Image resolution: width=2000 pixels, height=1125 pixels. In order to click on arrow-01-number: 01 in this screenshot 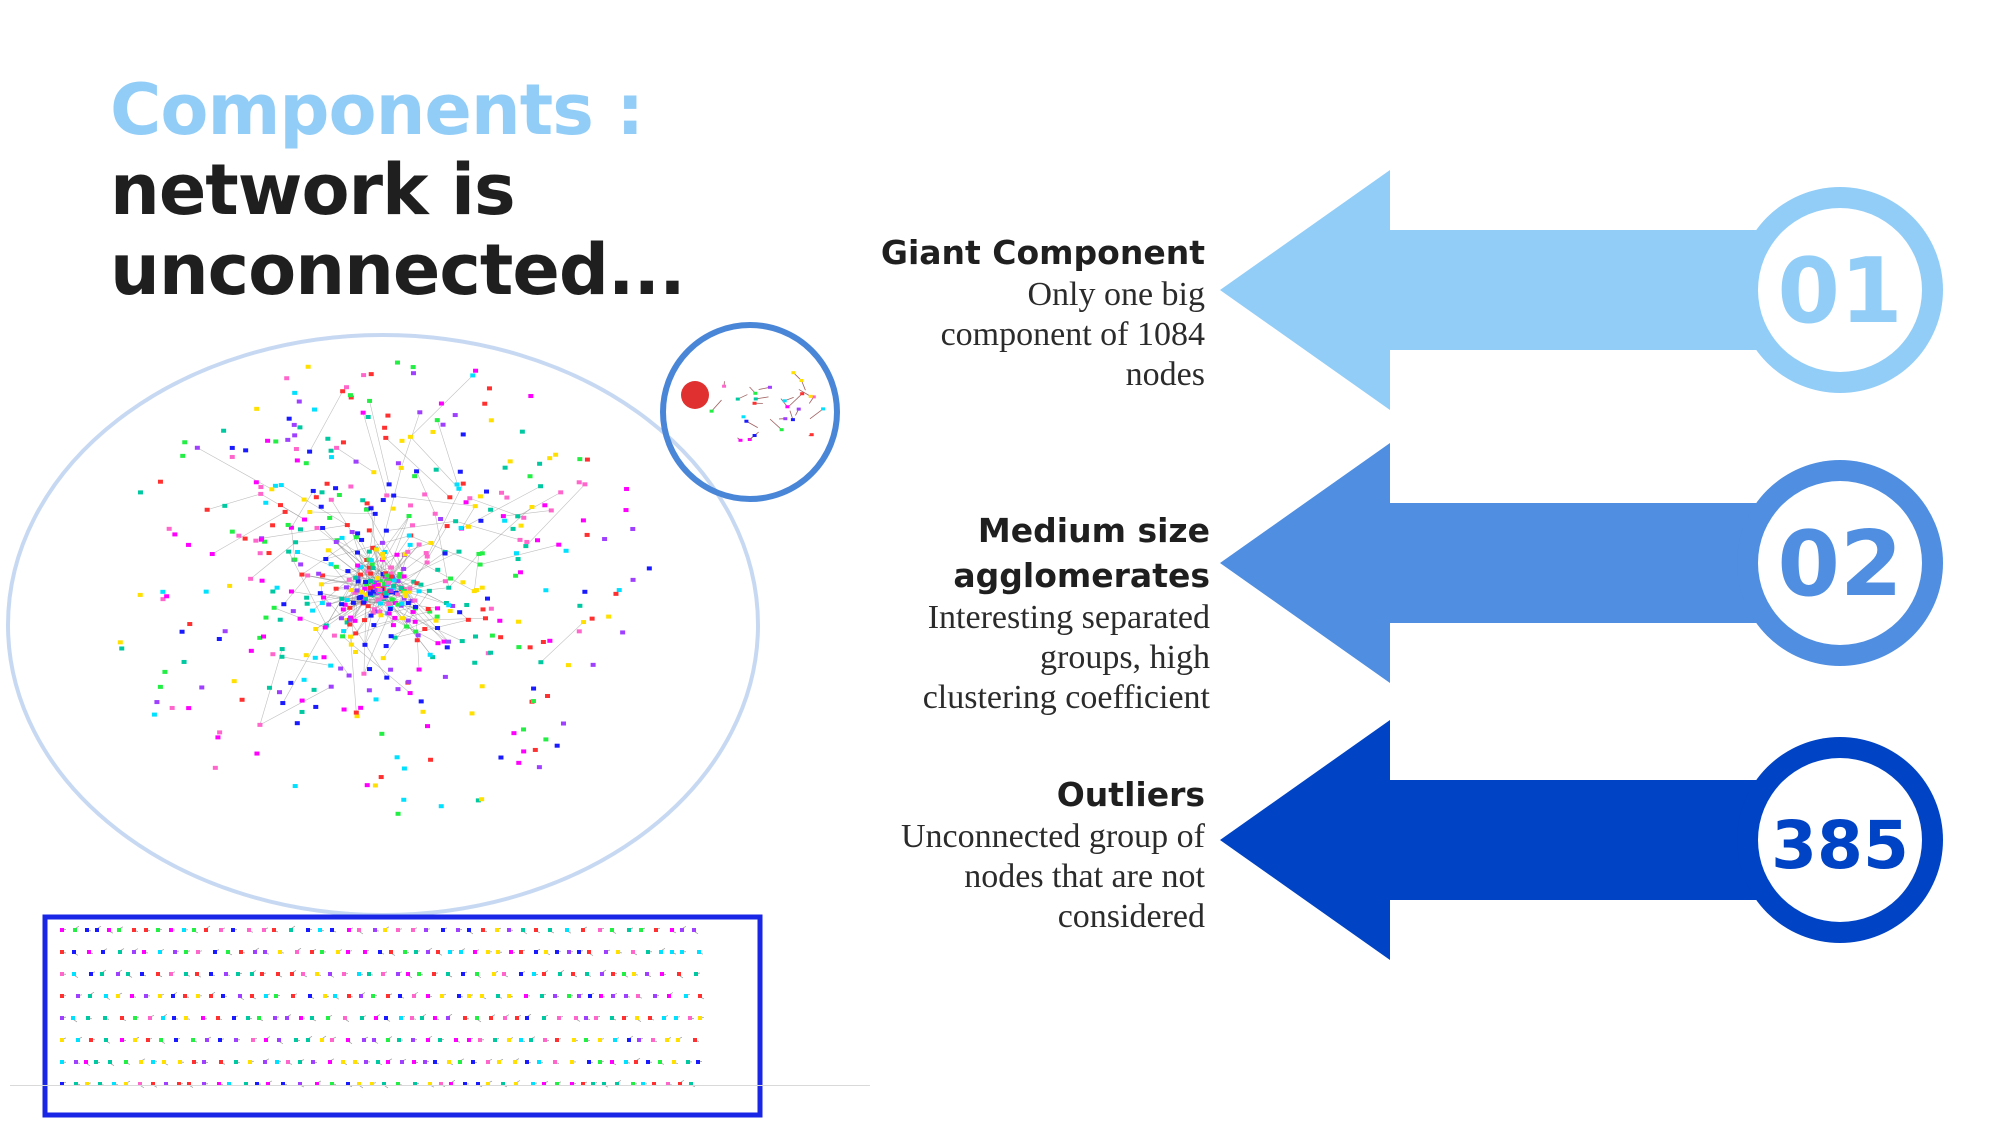, I will do `click(1839, 291)`.